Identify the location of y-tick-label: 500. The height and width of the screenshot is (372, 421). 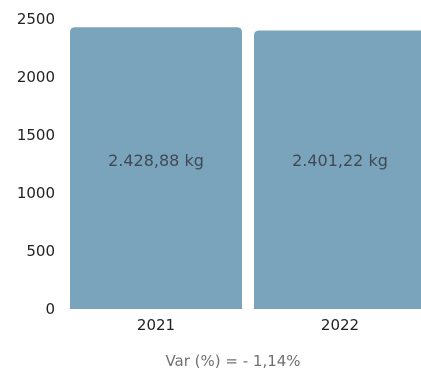
(40, 251).